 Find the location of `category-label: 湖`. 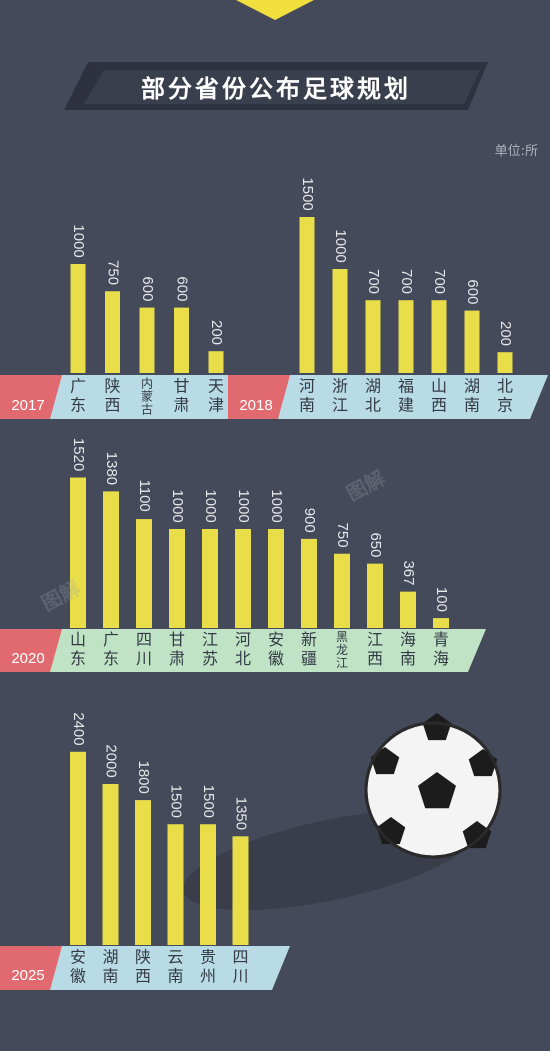

category-label: 湖 is located at coordinates (110, 957).